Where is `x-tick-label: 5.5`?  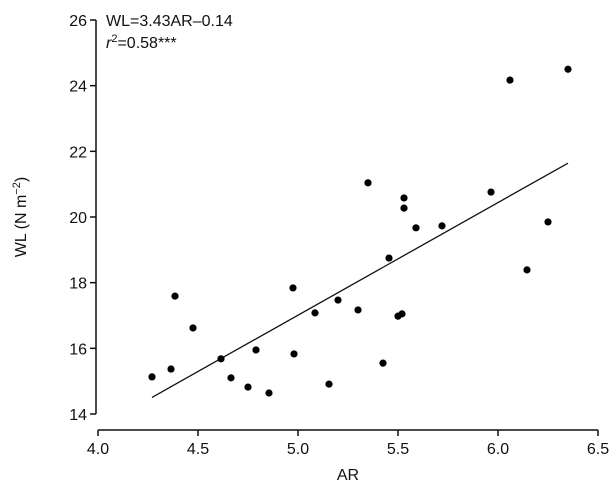
x-tick-label: 5.5 is located at coordinates (398, 449).